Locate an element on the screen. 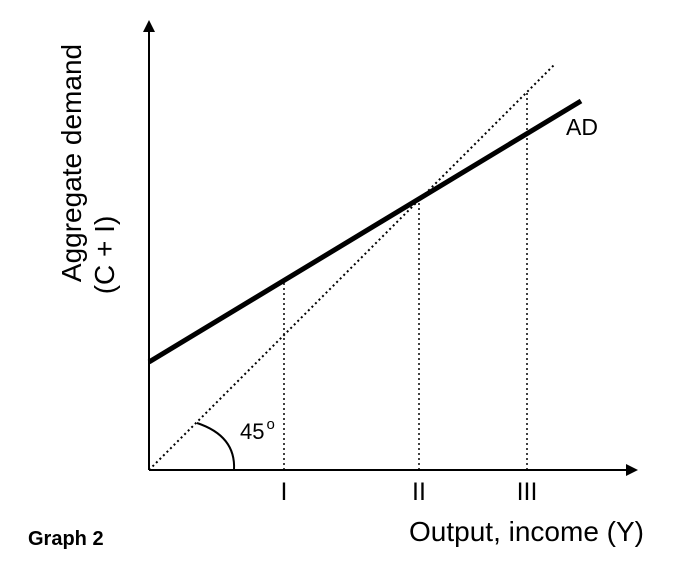  y-axis-title-line1: Aggregate demand is located at coordinates (71, 163).